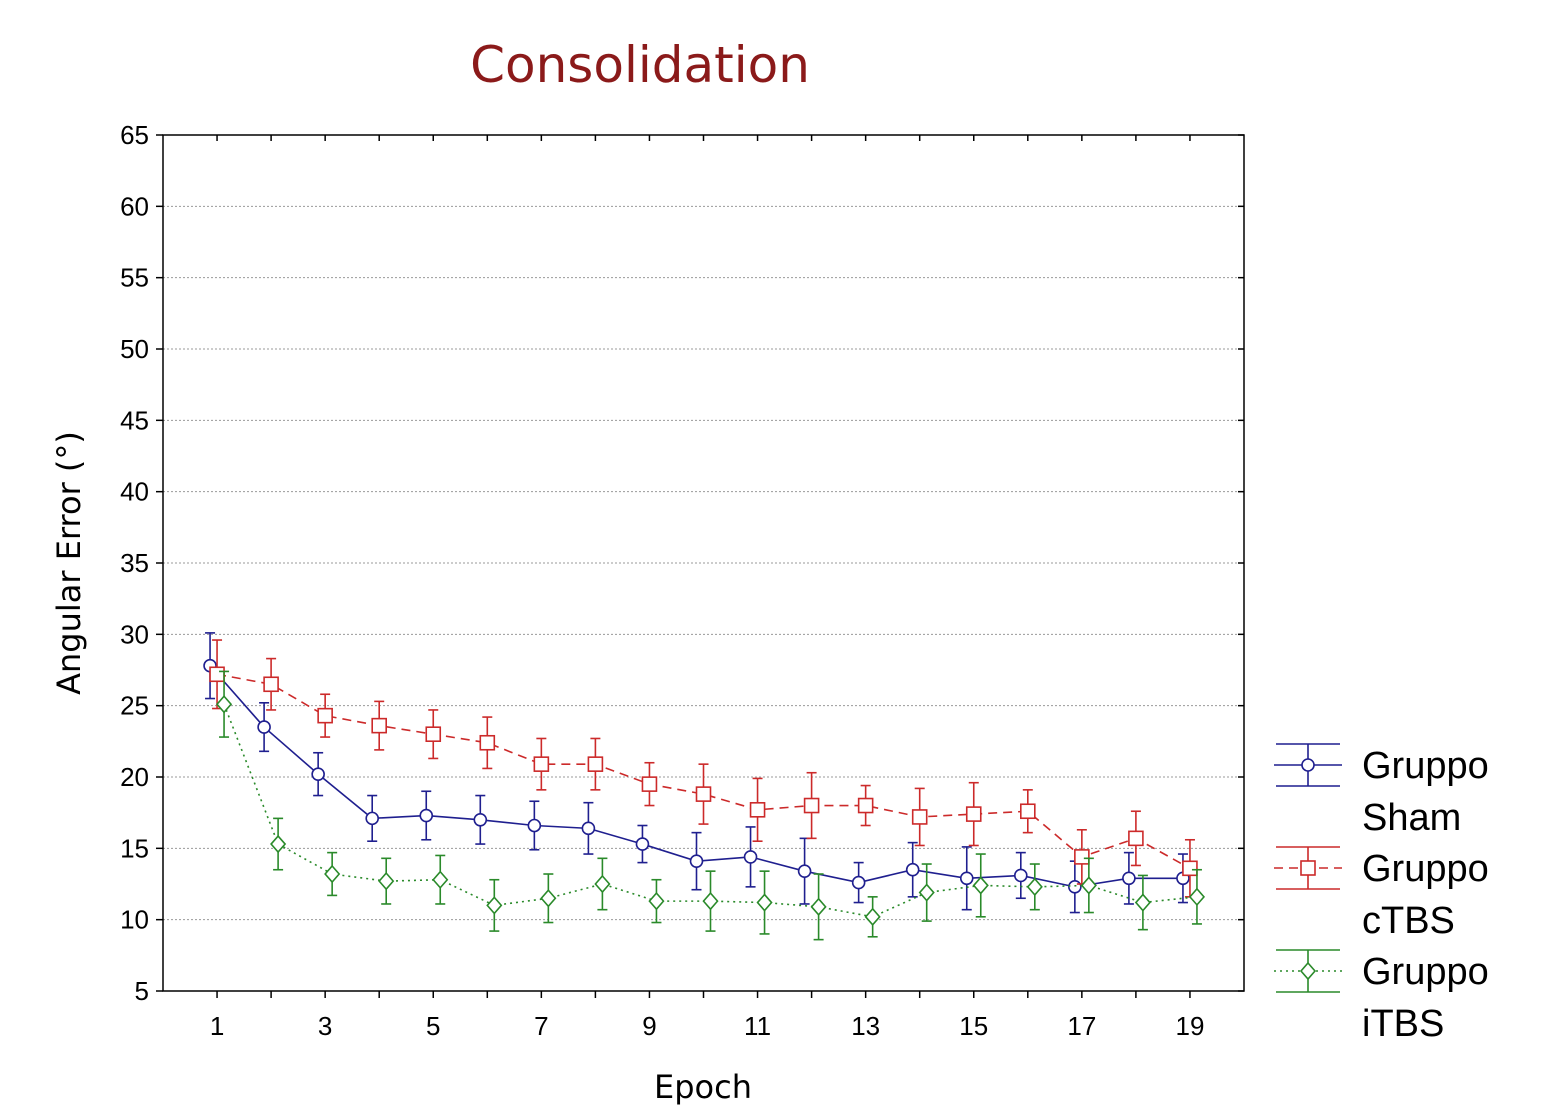  I want to click on chart-title: Consolidation, so click(640, 65).